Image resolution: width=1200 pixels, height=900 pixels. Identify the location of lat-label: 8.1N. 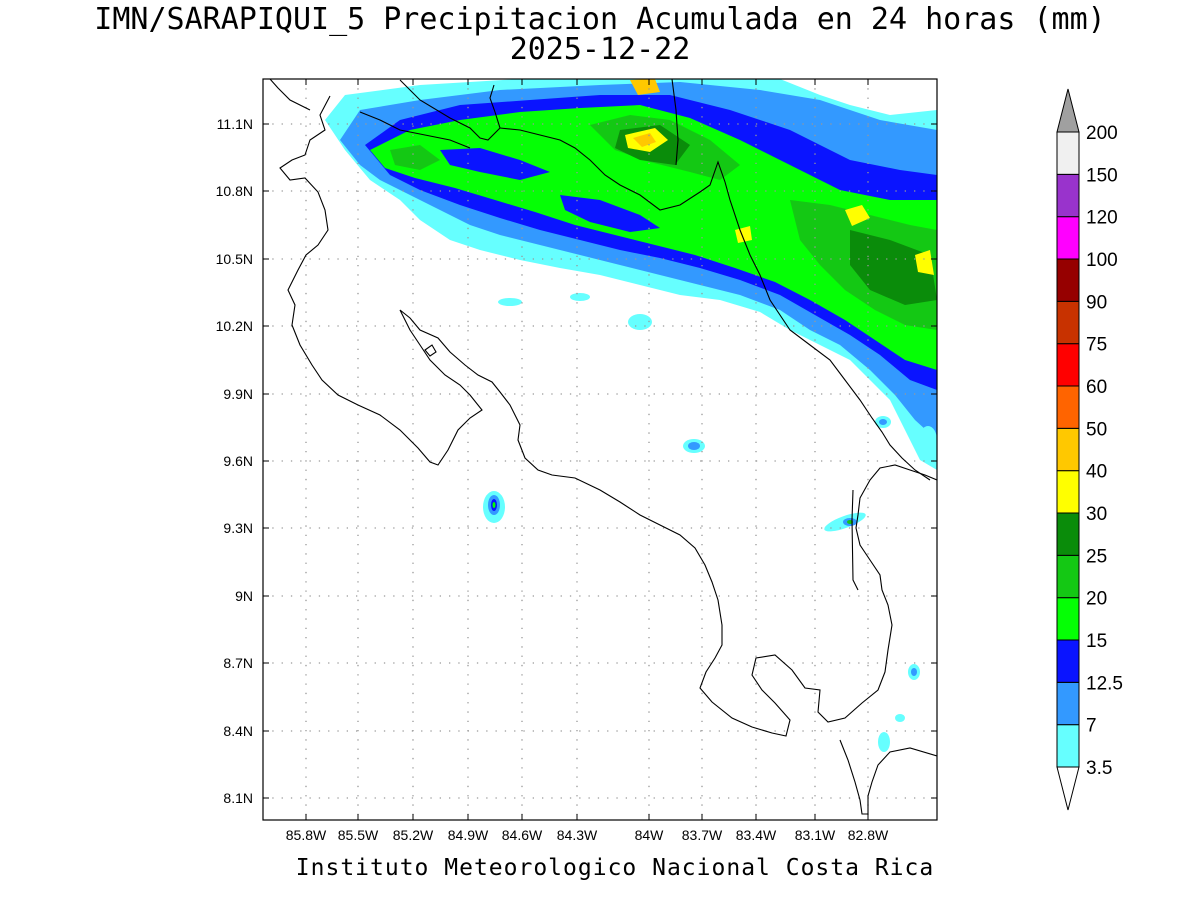
(238, 798).